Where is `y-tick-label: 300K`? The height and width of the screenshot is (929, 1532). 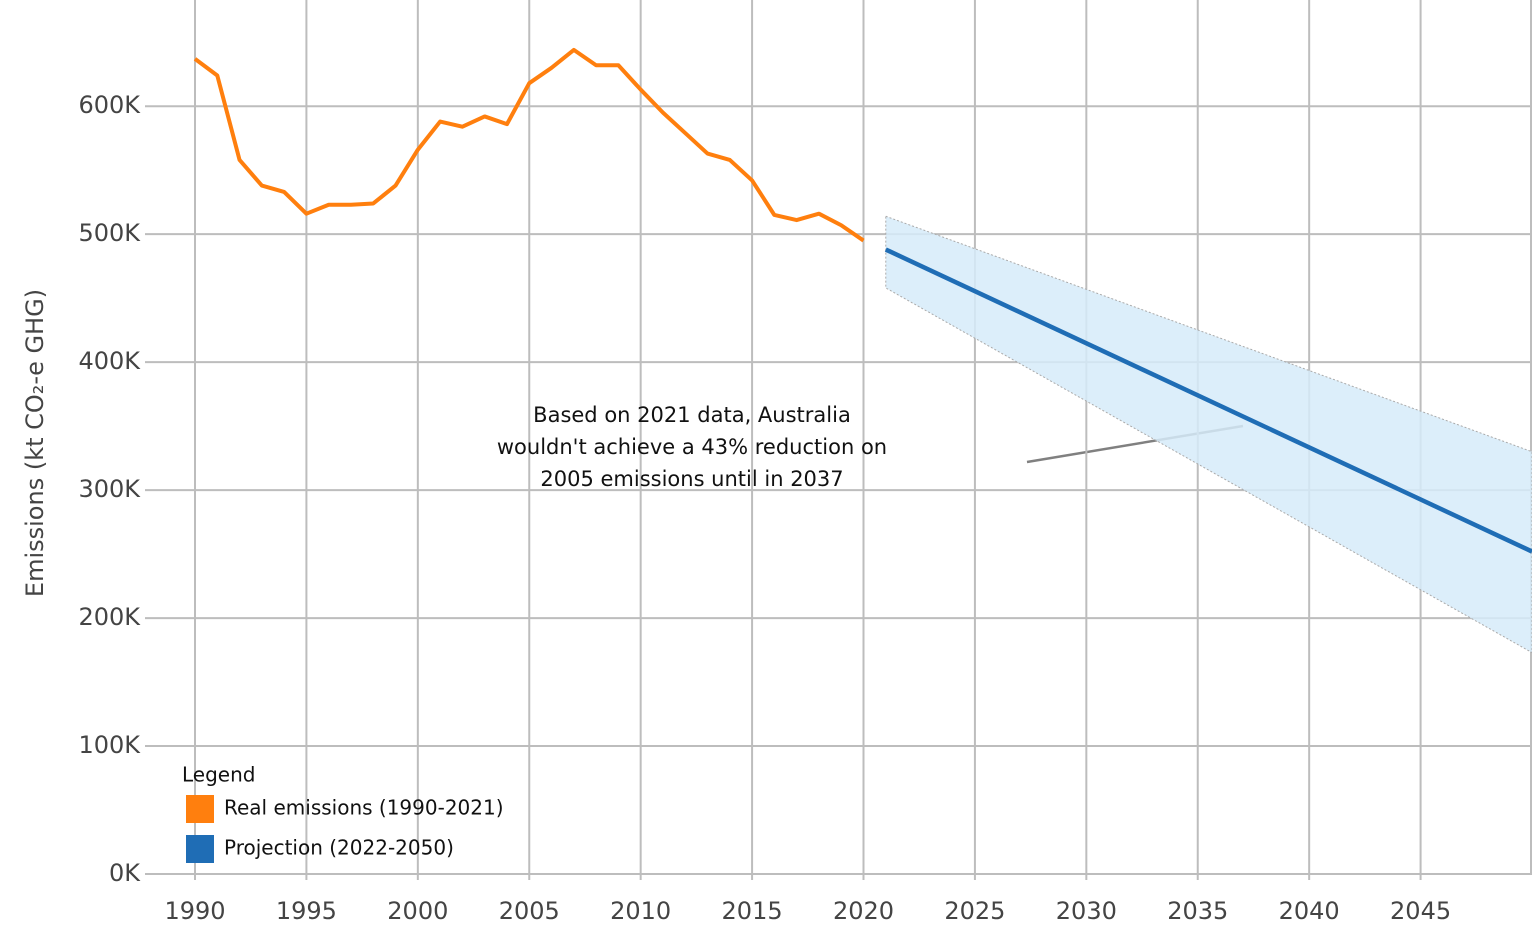
y-tick-label: 300K is located at coordinates (109, 489).